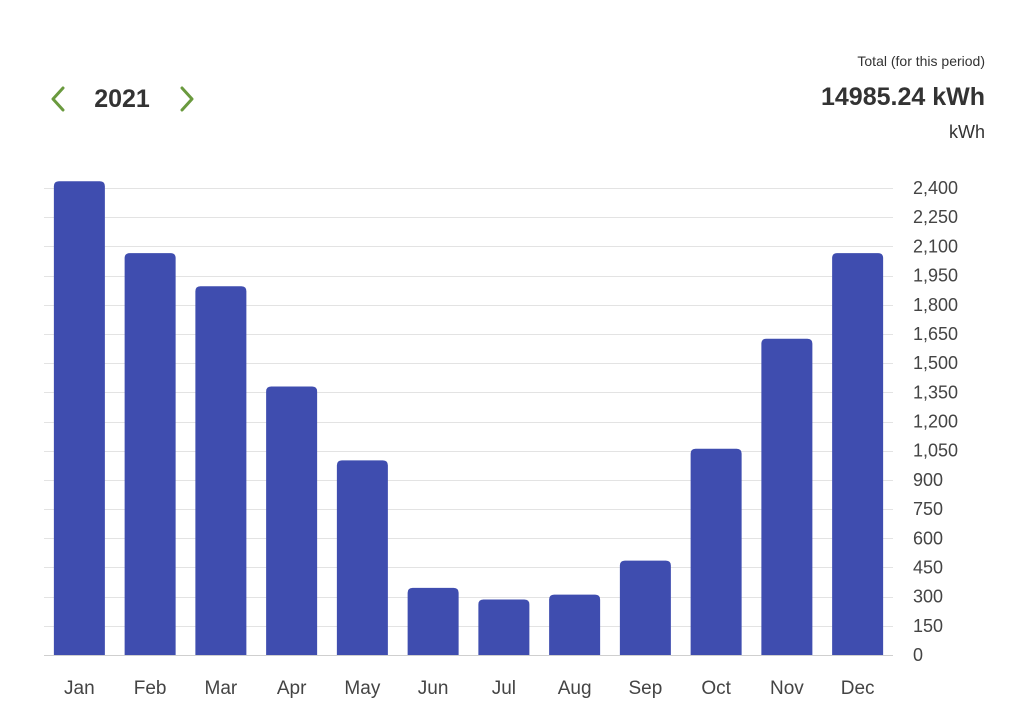  Describe the element at coordinates (292, 520) in the screenshot. I see `bar-apr` at that location.